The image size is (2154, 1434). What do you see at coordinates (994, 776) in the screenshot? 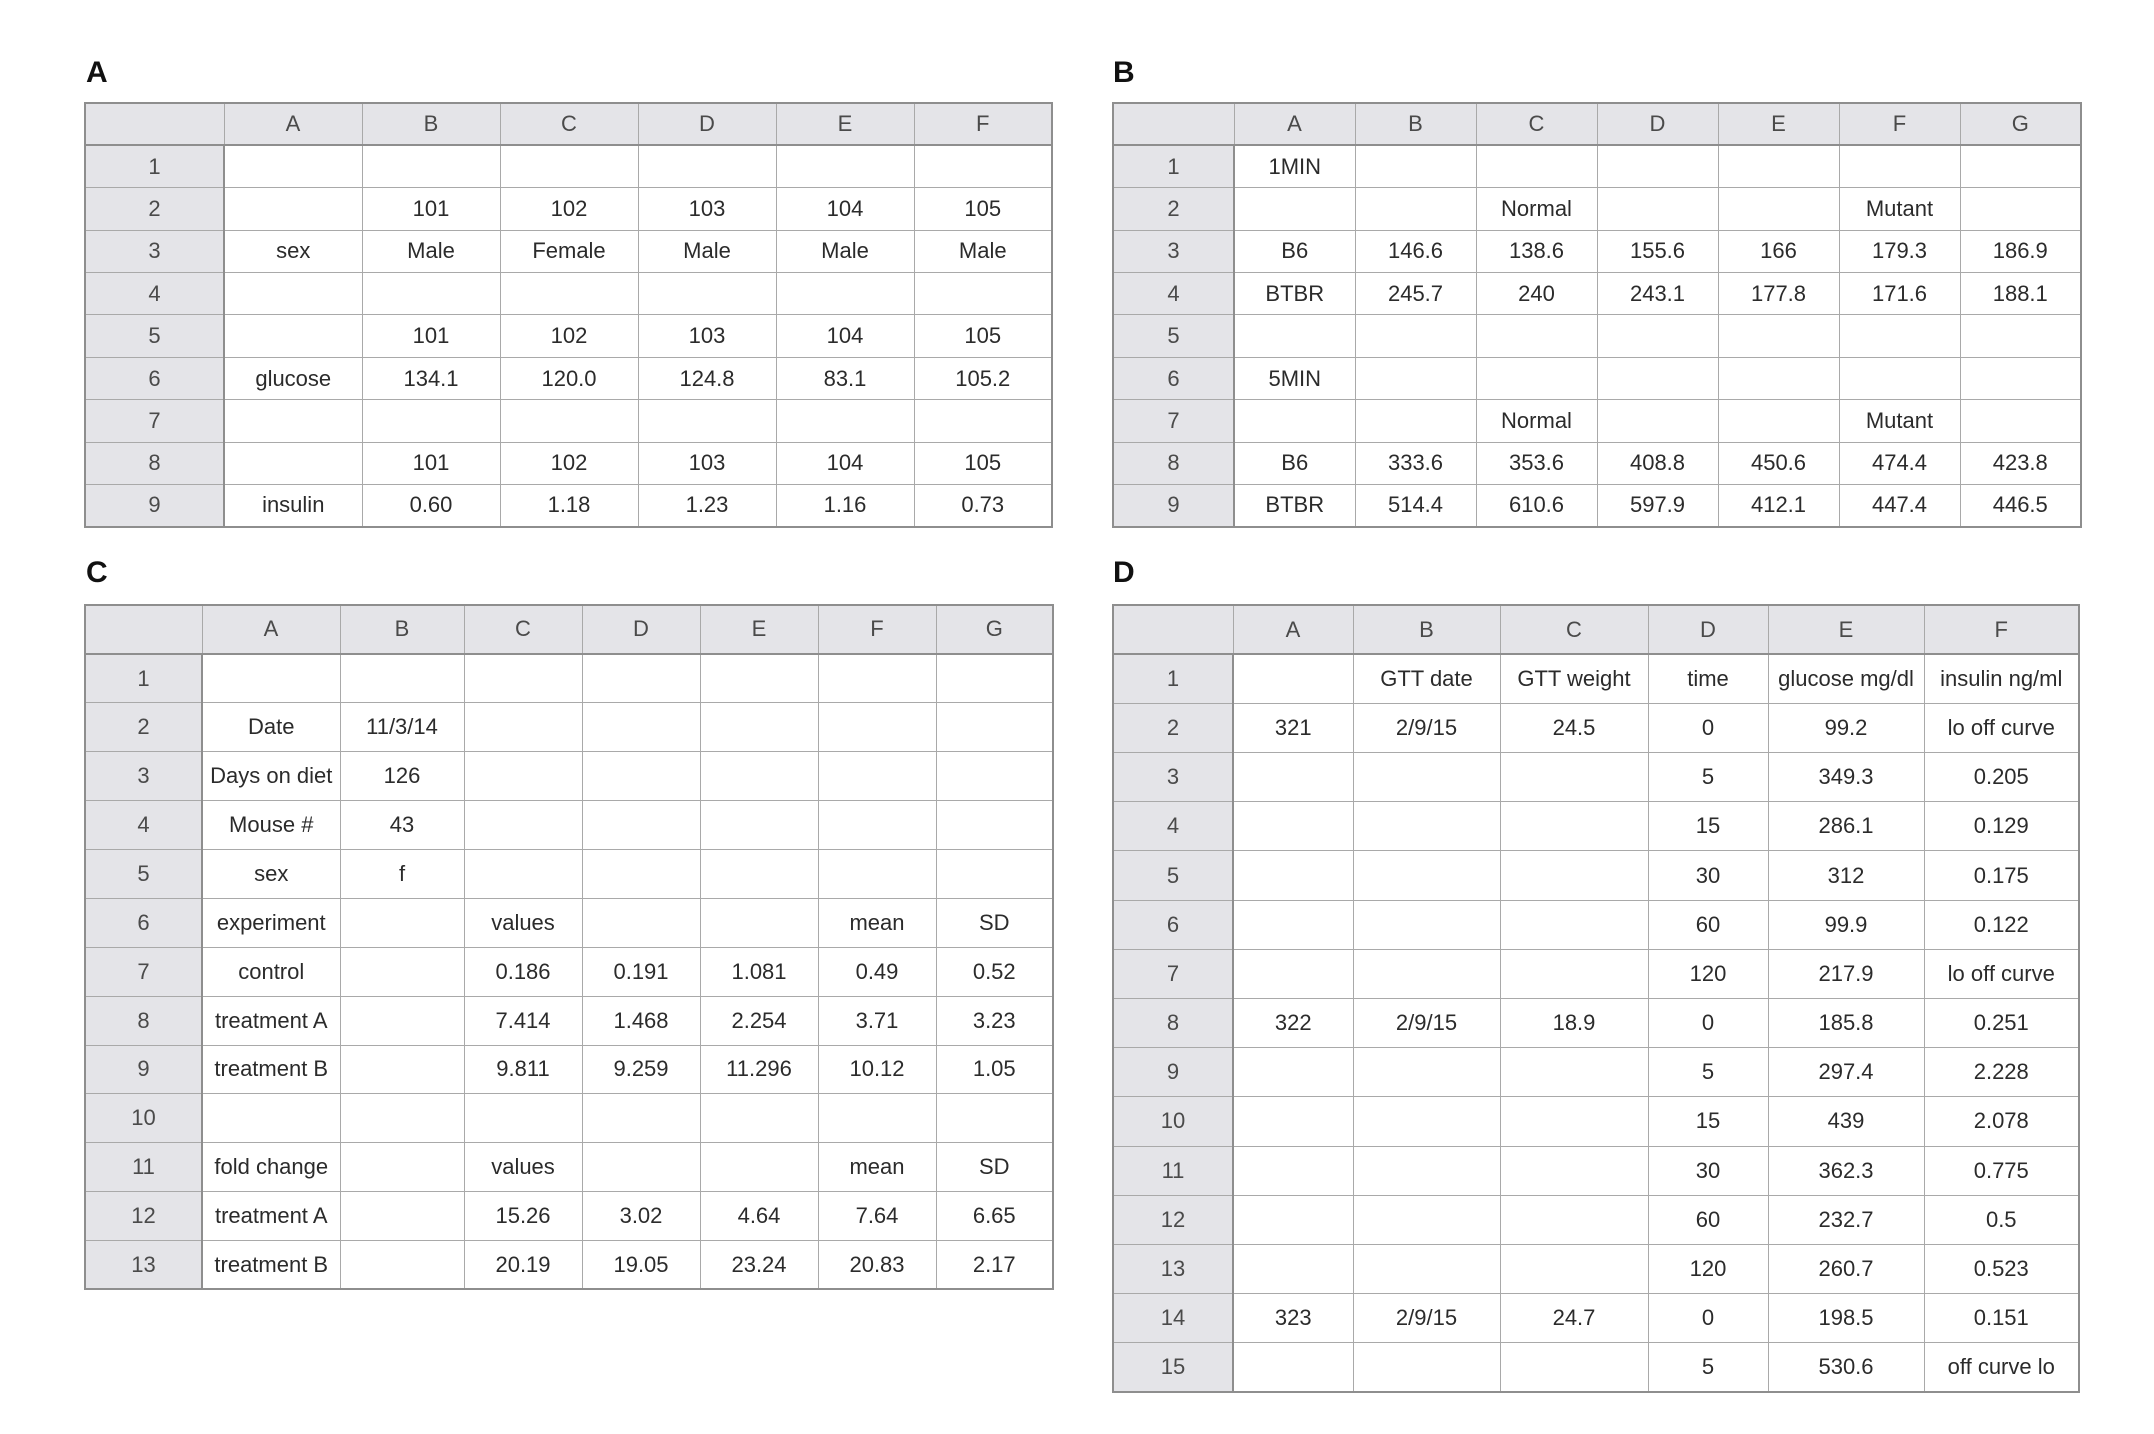
I see `cell-g3` at bounding box center [994, 776].